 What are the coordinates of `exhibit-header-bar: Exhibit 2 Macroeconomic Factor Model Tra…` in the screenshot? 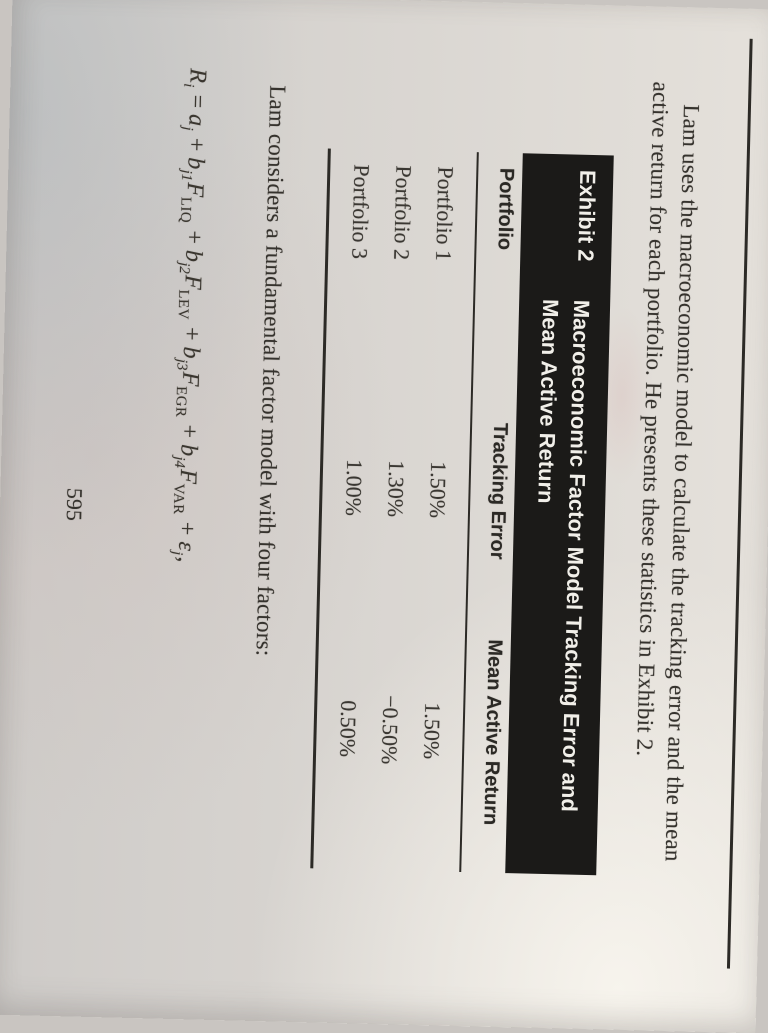 It's located at (559, 514).